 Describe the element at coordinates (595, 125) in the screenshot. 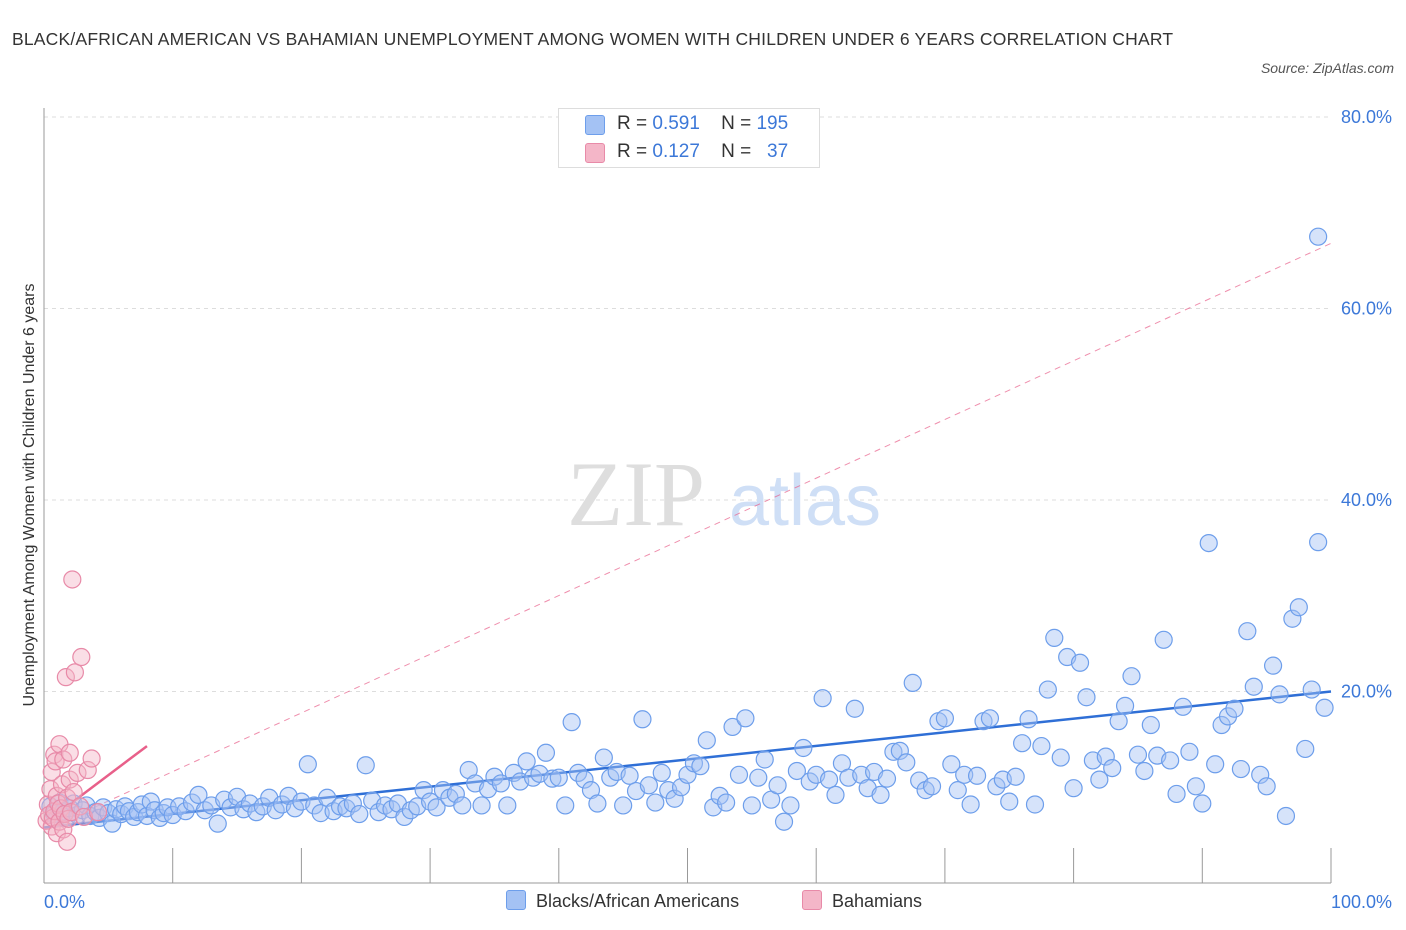

I see `blue-swatch` at that location.